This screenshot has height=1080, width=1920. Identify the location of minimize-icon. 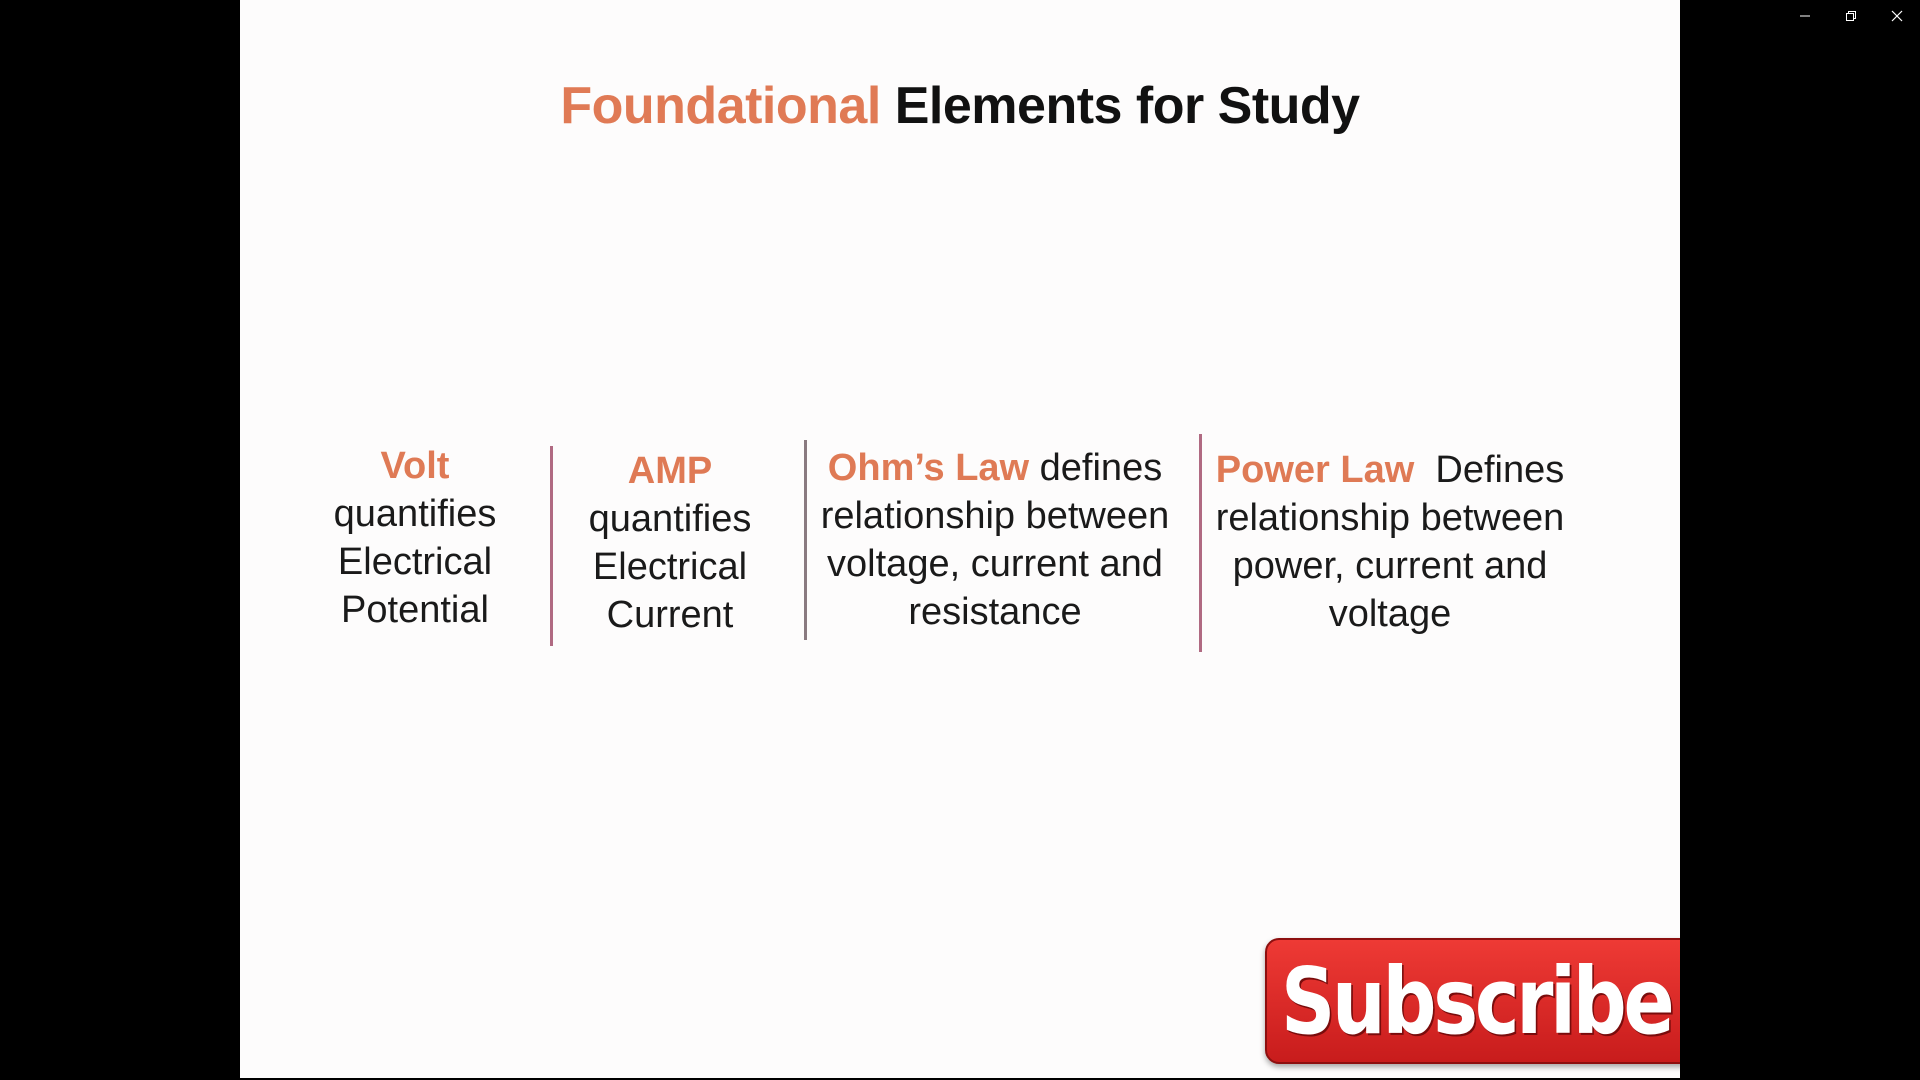
(1805, 16).